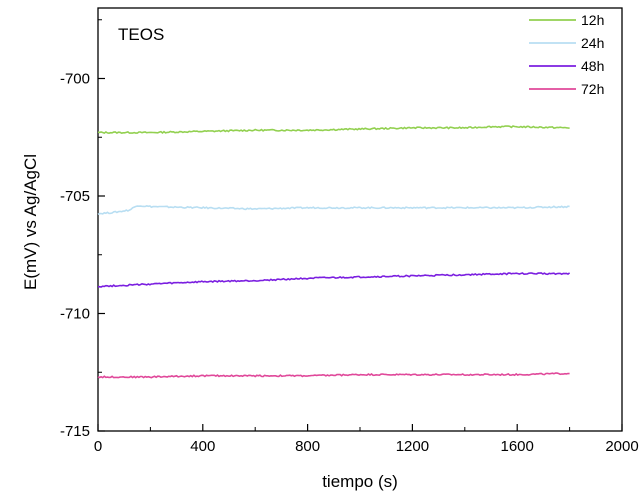 The width and height of the screenshot is (644, 498). Describe the element at coordinates (334, 280) in the screenshot. I see `series-line-48h` at that location.